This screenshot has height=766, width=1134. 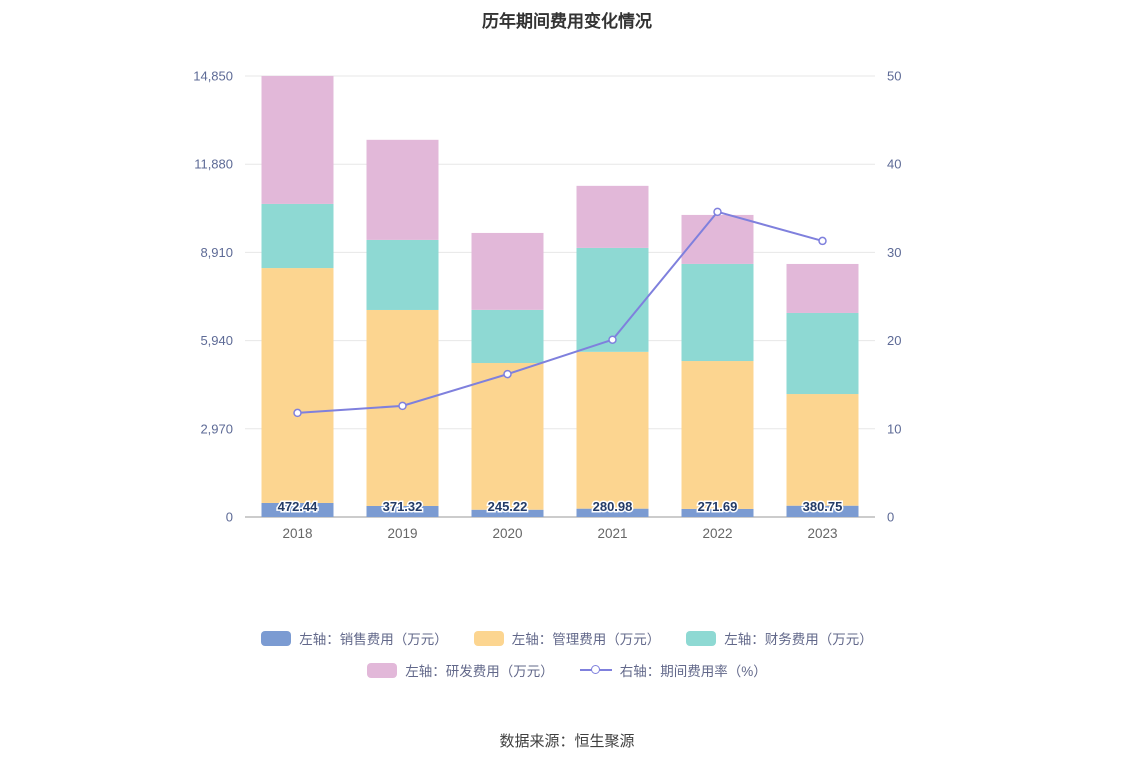 What do you see at coordinates (717, 533) in the screenshot?
I see `x-axis-label: 2022` at bounding box center [717, 533].